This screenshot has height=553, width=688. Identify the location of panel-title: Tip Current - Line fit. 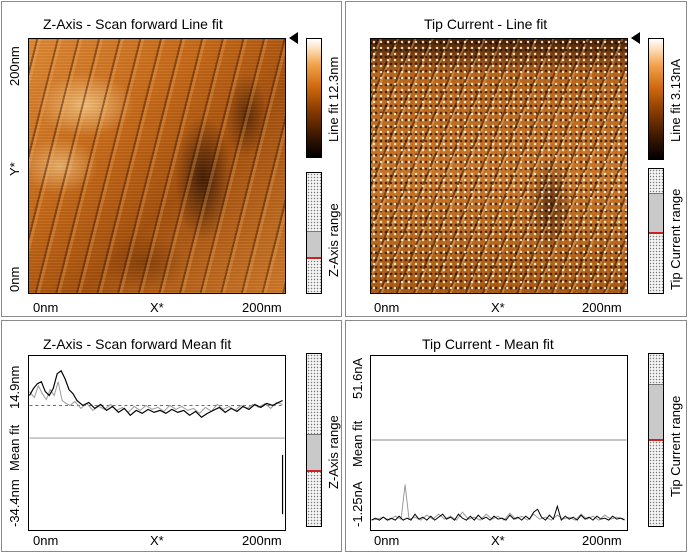
(486, 24).